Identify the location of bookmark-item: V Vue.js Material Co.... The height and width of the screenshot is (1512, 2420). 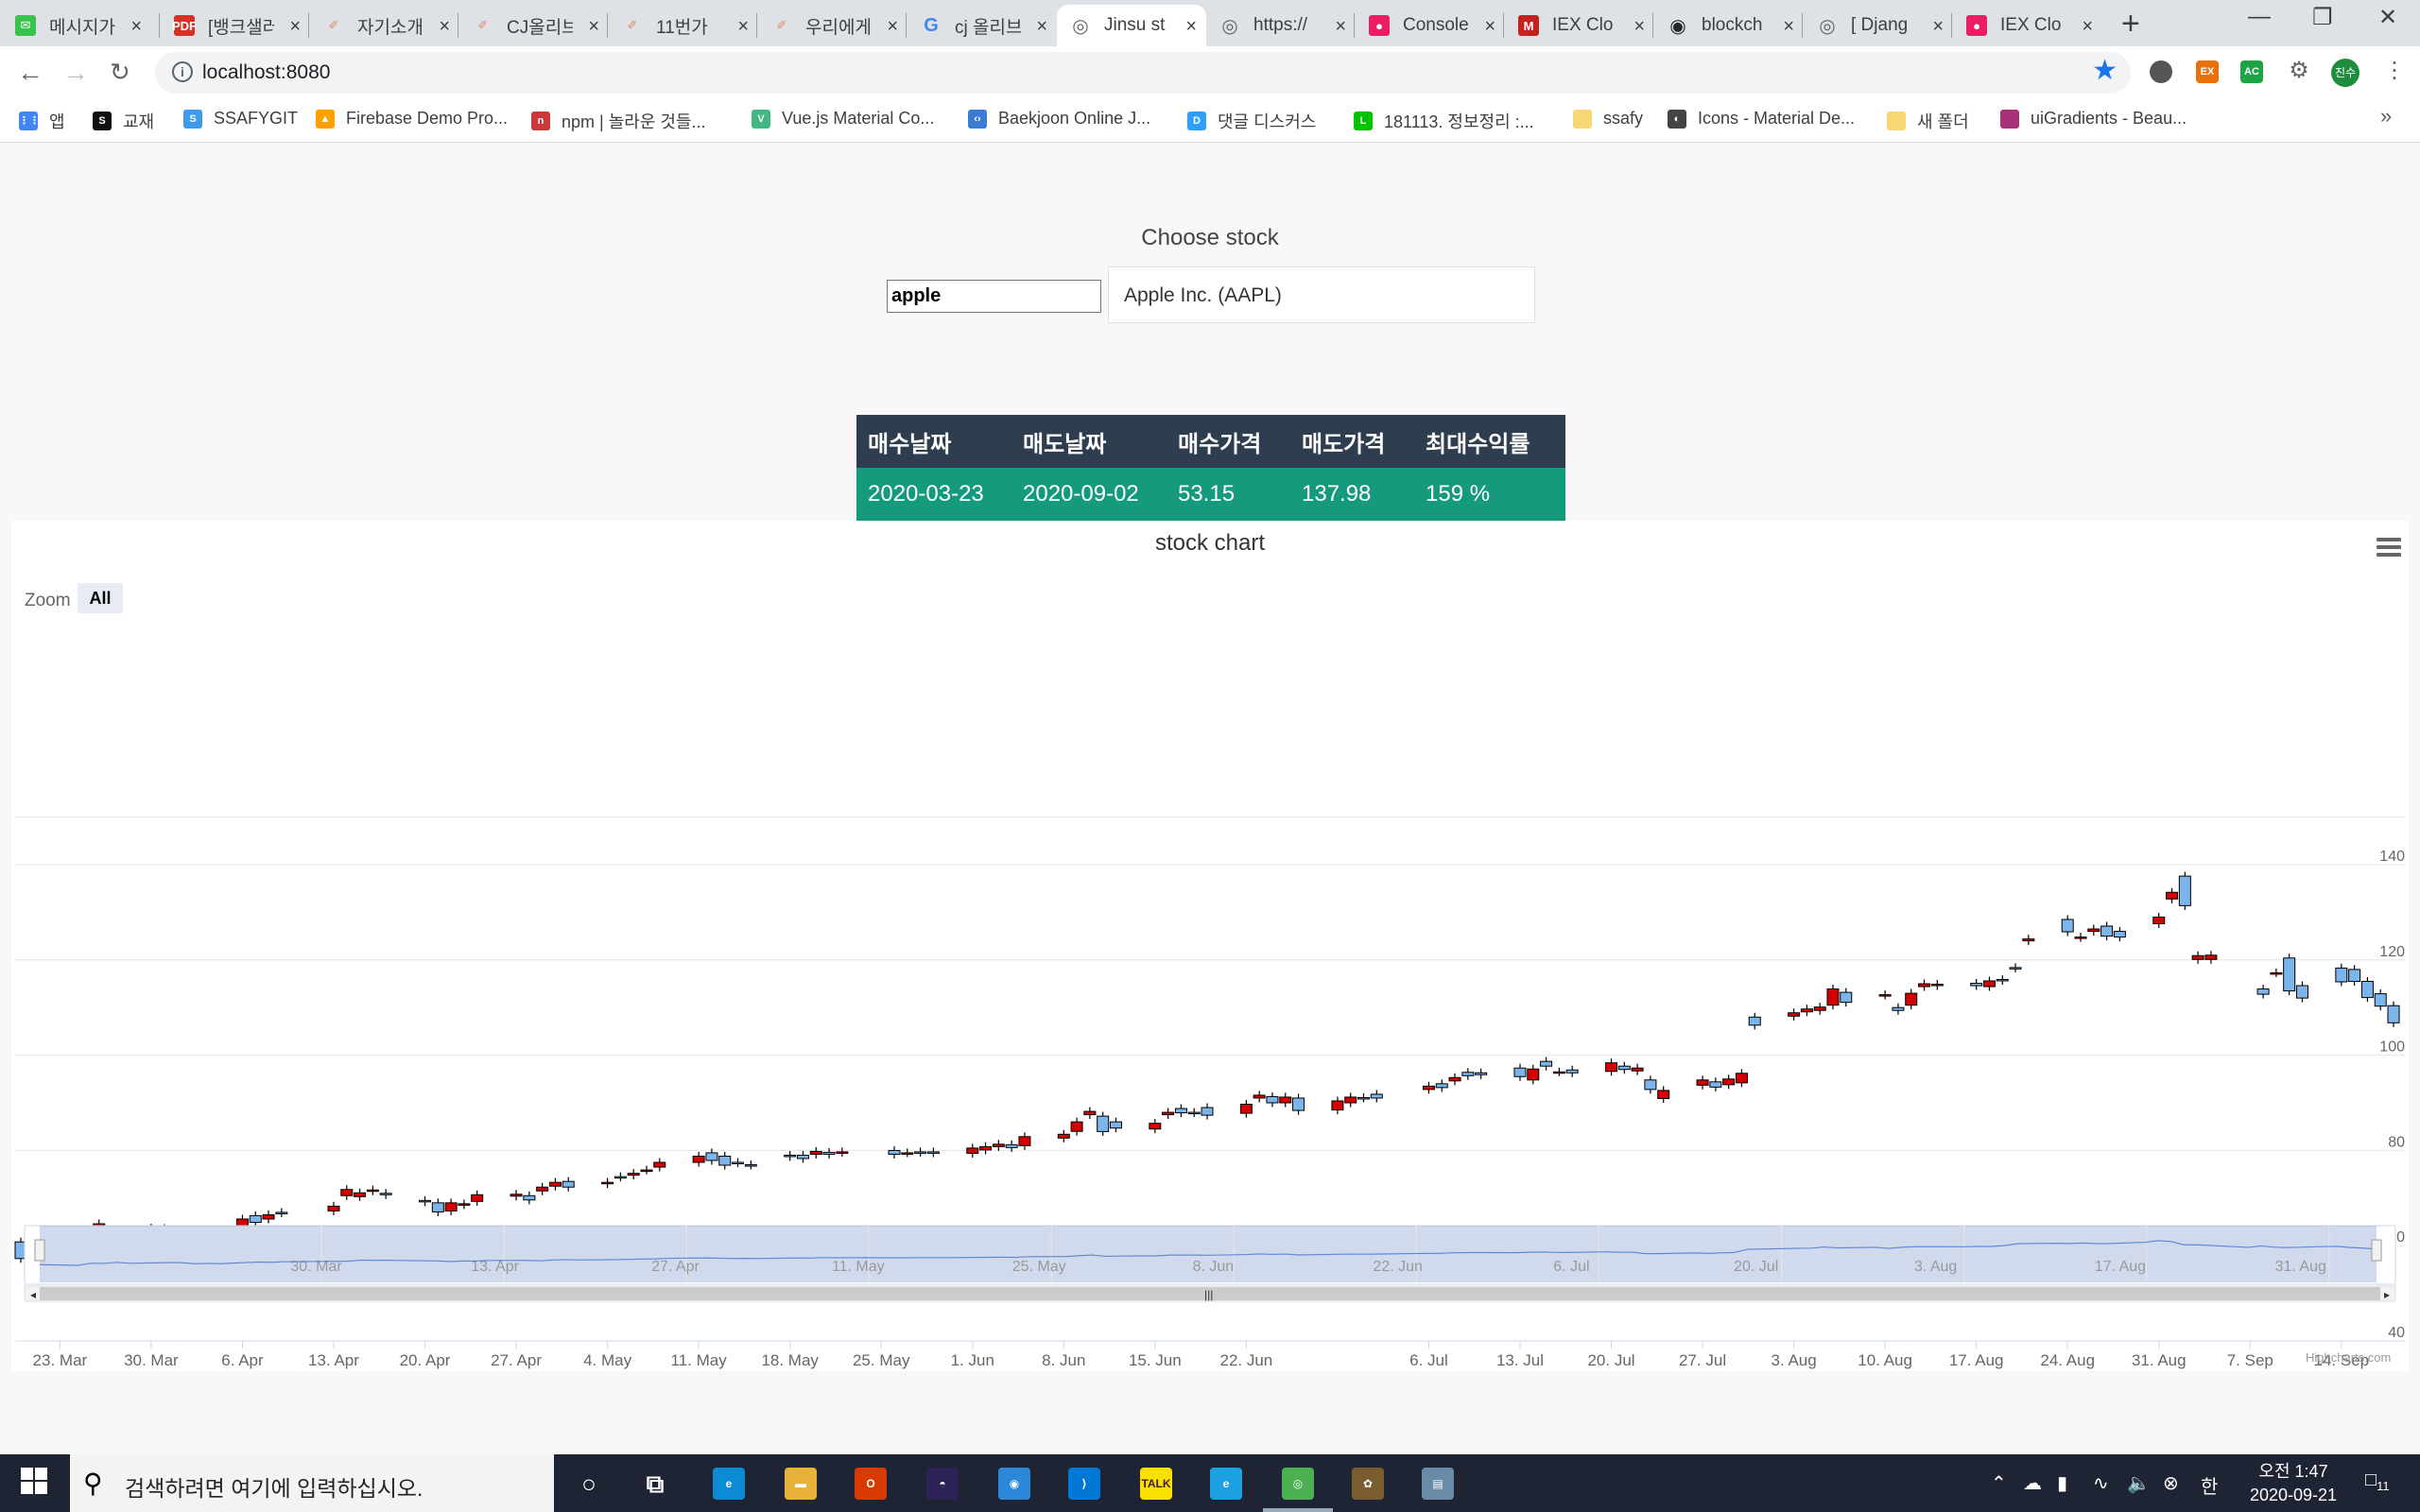
(843, 119).